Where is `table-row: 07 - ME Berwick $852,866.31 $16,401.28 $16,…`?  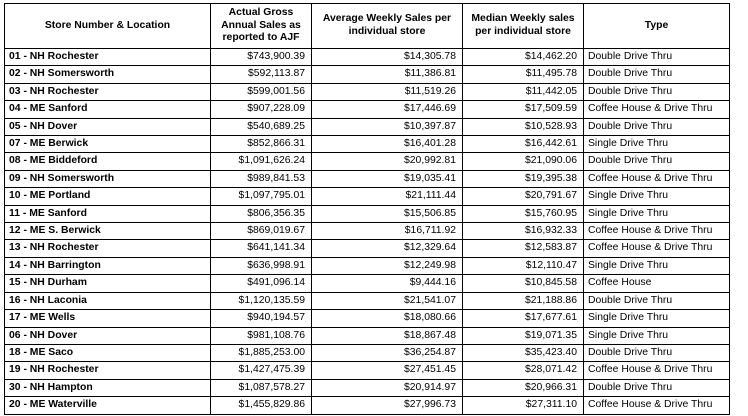
table-row: 07 - ME Berwick $852,866.31 $16,401.28 $16,… is located at coordinates (367, 144).